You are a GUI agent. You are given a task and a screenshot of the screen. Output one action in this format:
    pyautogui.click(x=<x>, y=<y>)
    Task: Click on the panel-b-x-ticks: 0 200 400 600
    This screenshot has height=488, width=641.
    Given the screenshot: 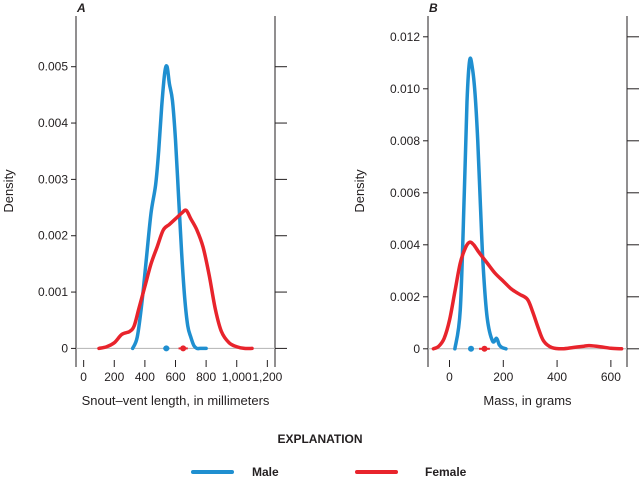 What is the action you would take?
    pyautogui.click(x=533, y=372)
    